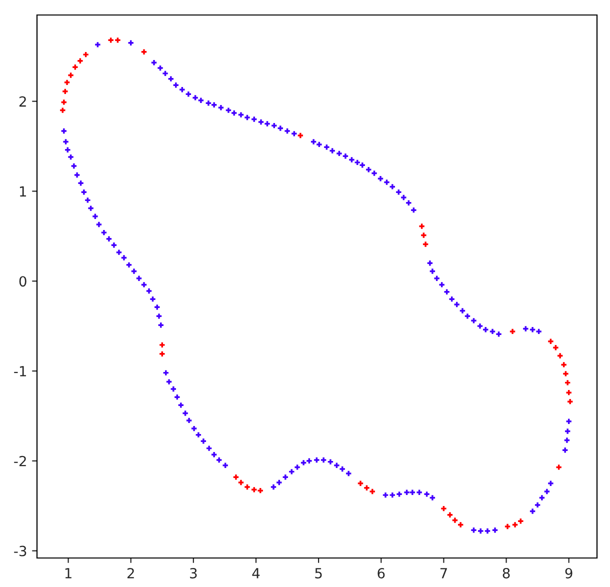  Describe the element at coordinates (318, 573) in the screenshot. I see `x-tick-label: 5` at that location.